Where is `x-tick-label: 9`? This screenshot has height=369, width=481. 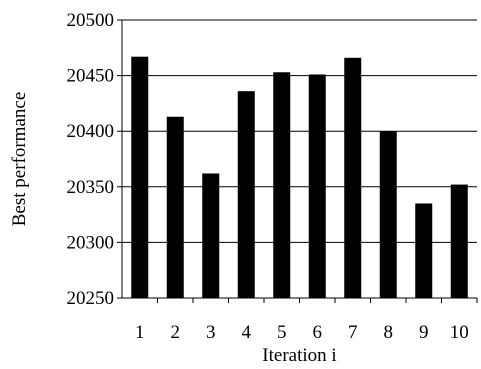 x-tick-label: 9 is located at coordinates (424, 332).